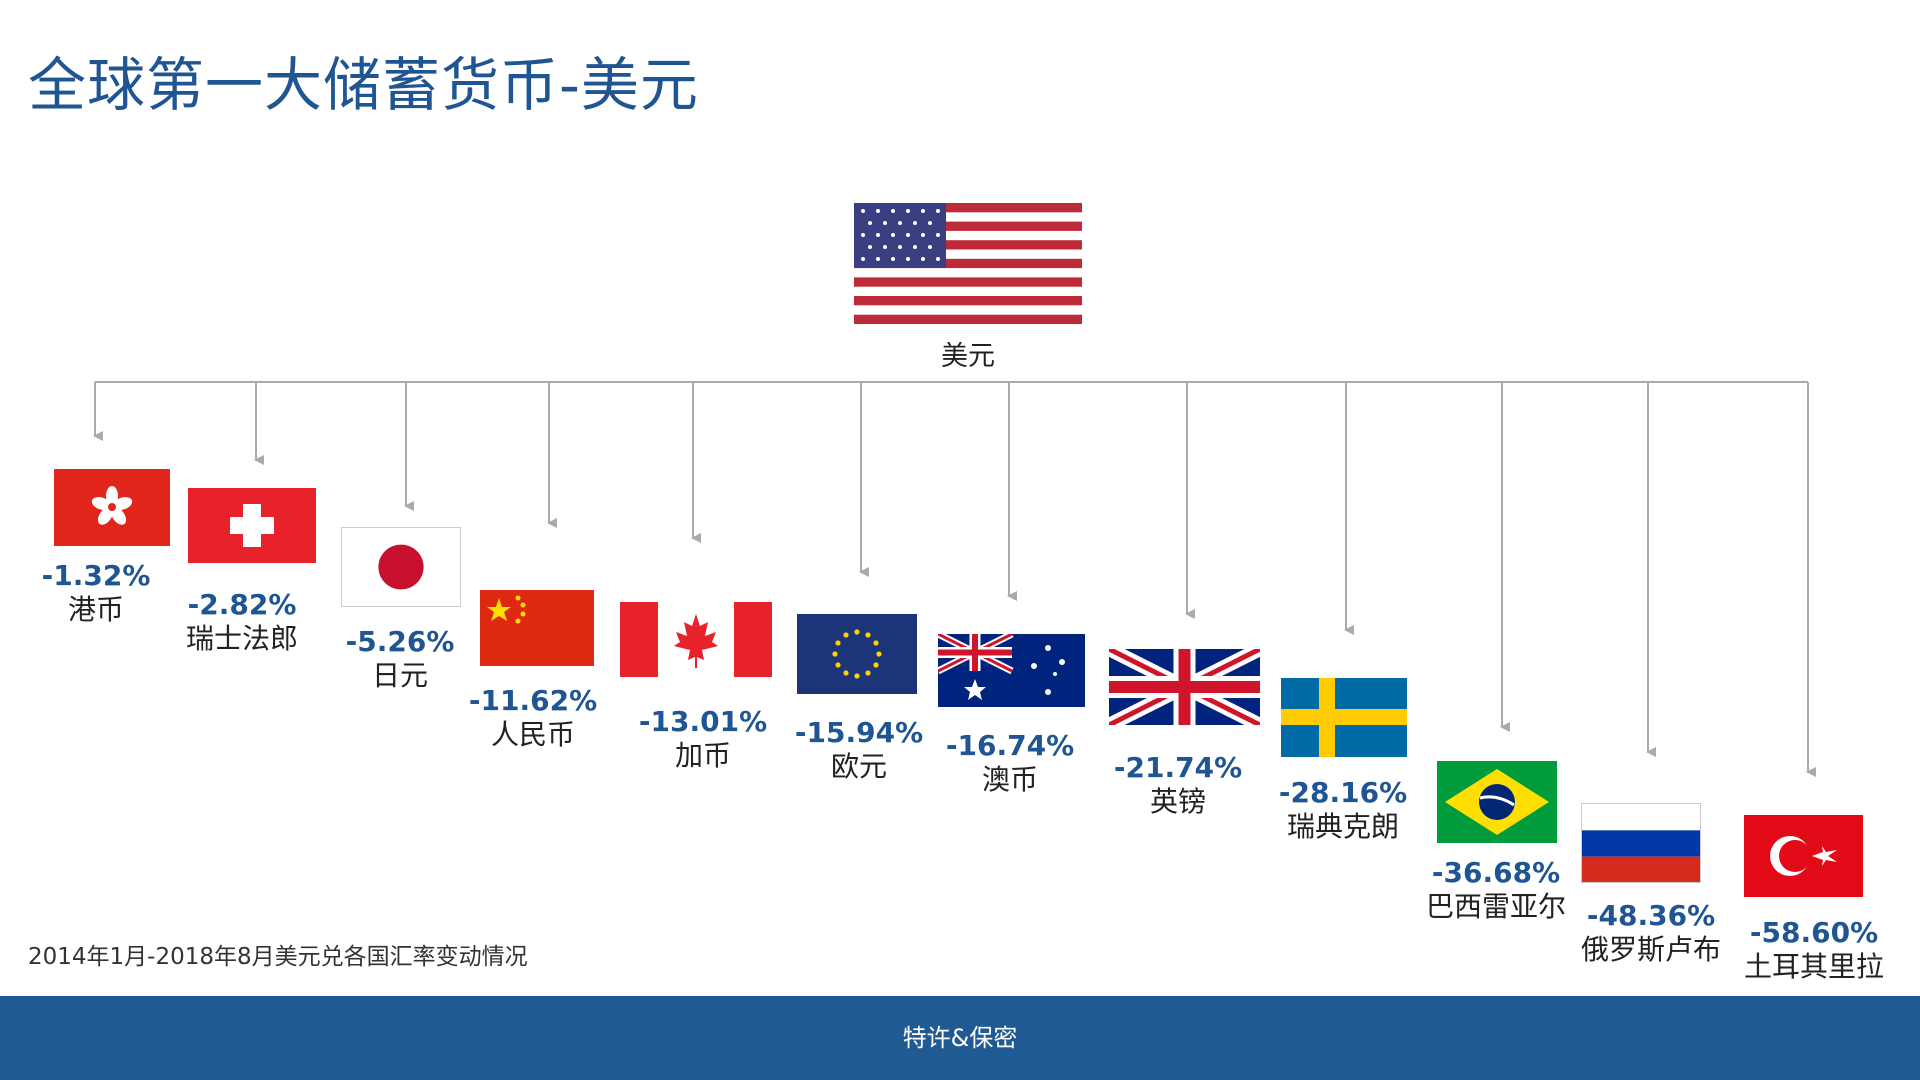  I want to click on currency-name: 人民币, so click(532, 734).